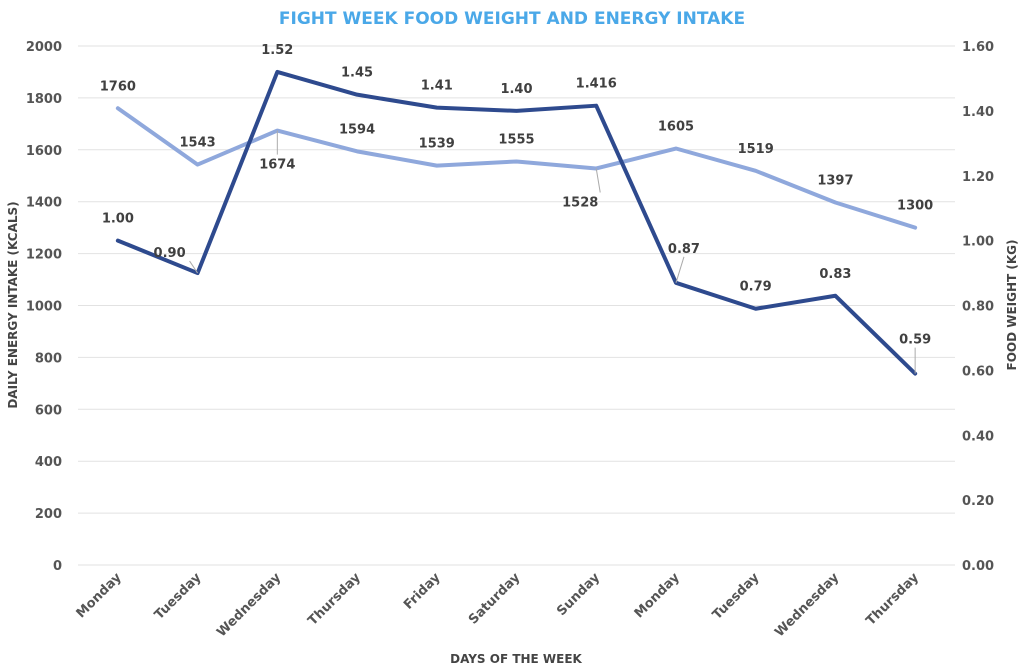 This screenshot has width=1024, height=670. I want to click on y-tick-label: 600, so click(48, 410).